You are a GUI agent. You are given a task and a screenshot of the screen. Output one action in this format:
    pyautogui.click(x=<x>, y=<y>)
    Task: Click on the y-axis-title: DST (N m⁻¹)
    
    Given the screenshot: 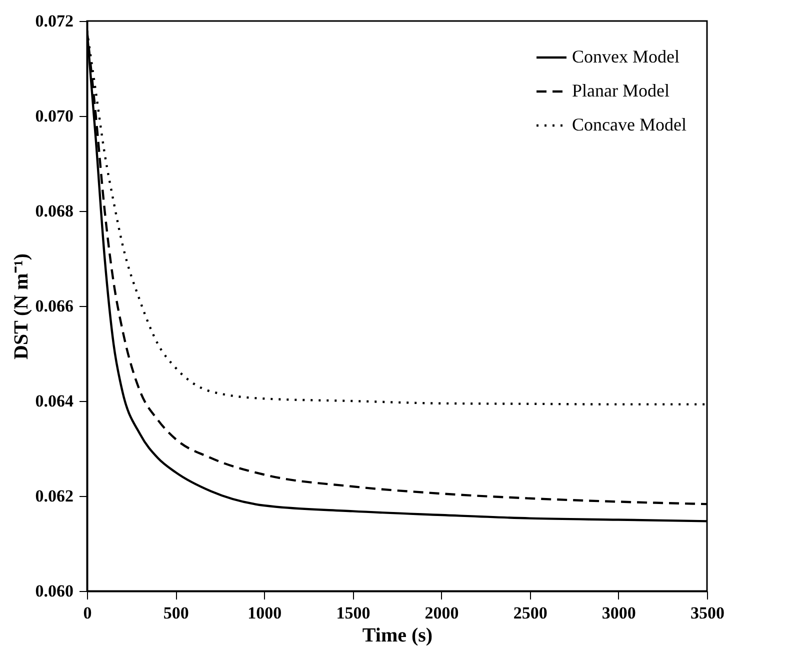 What is the action you would take?
    pyautogui.click(x=21, y=307)
    